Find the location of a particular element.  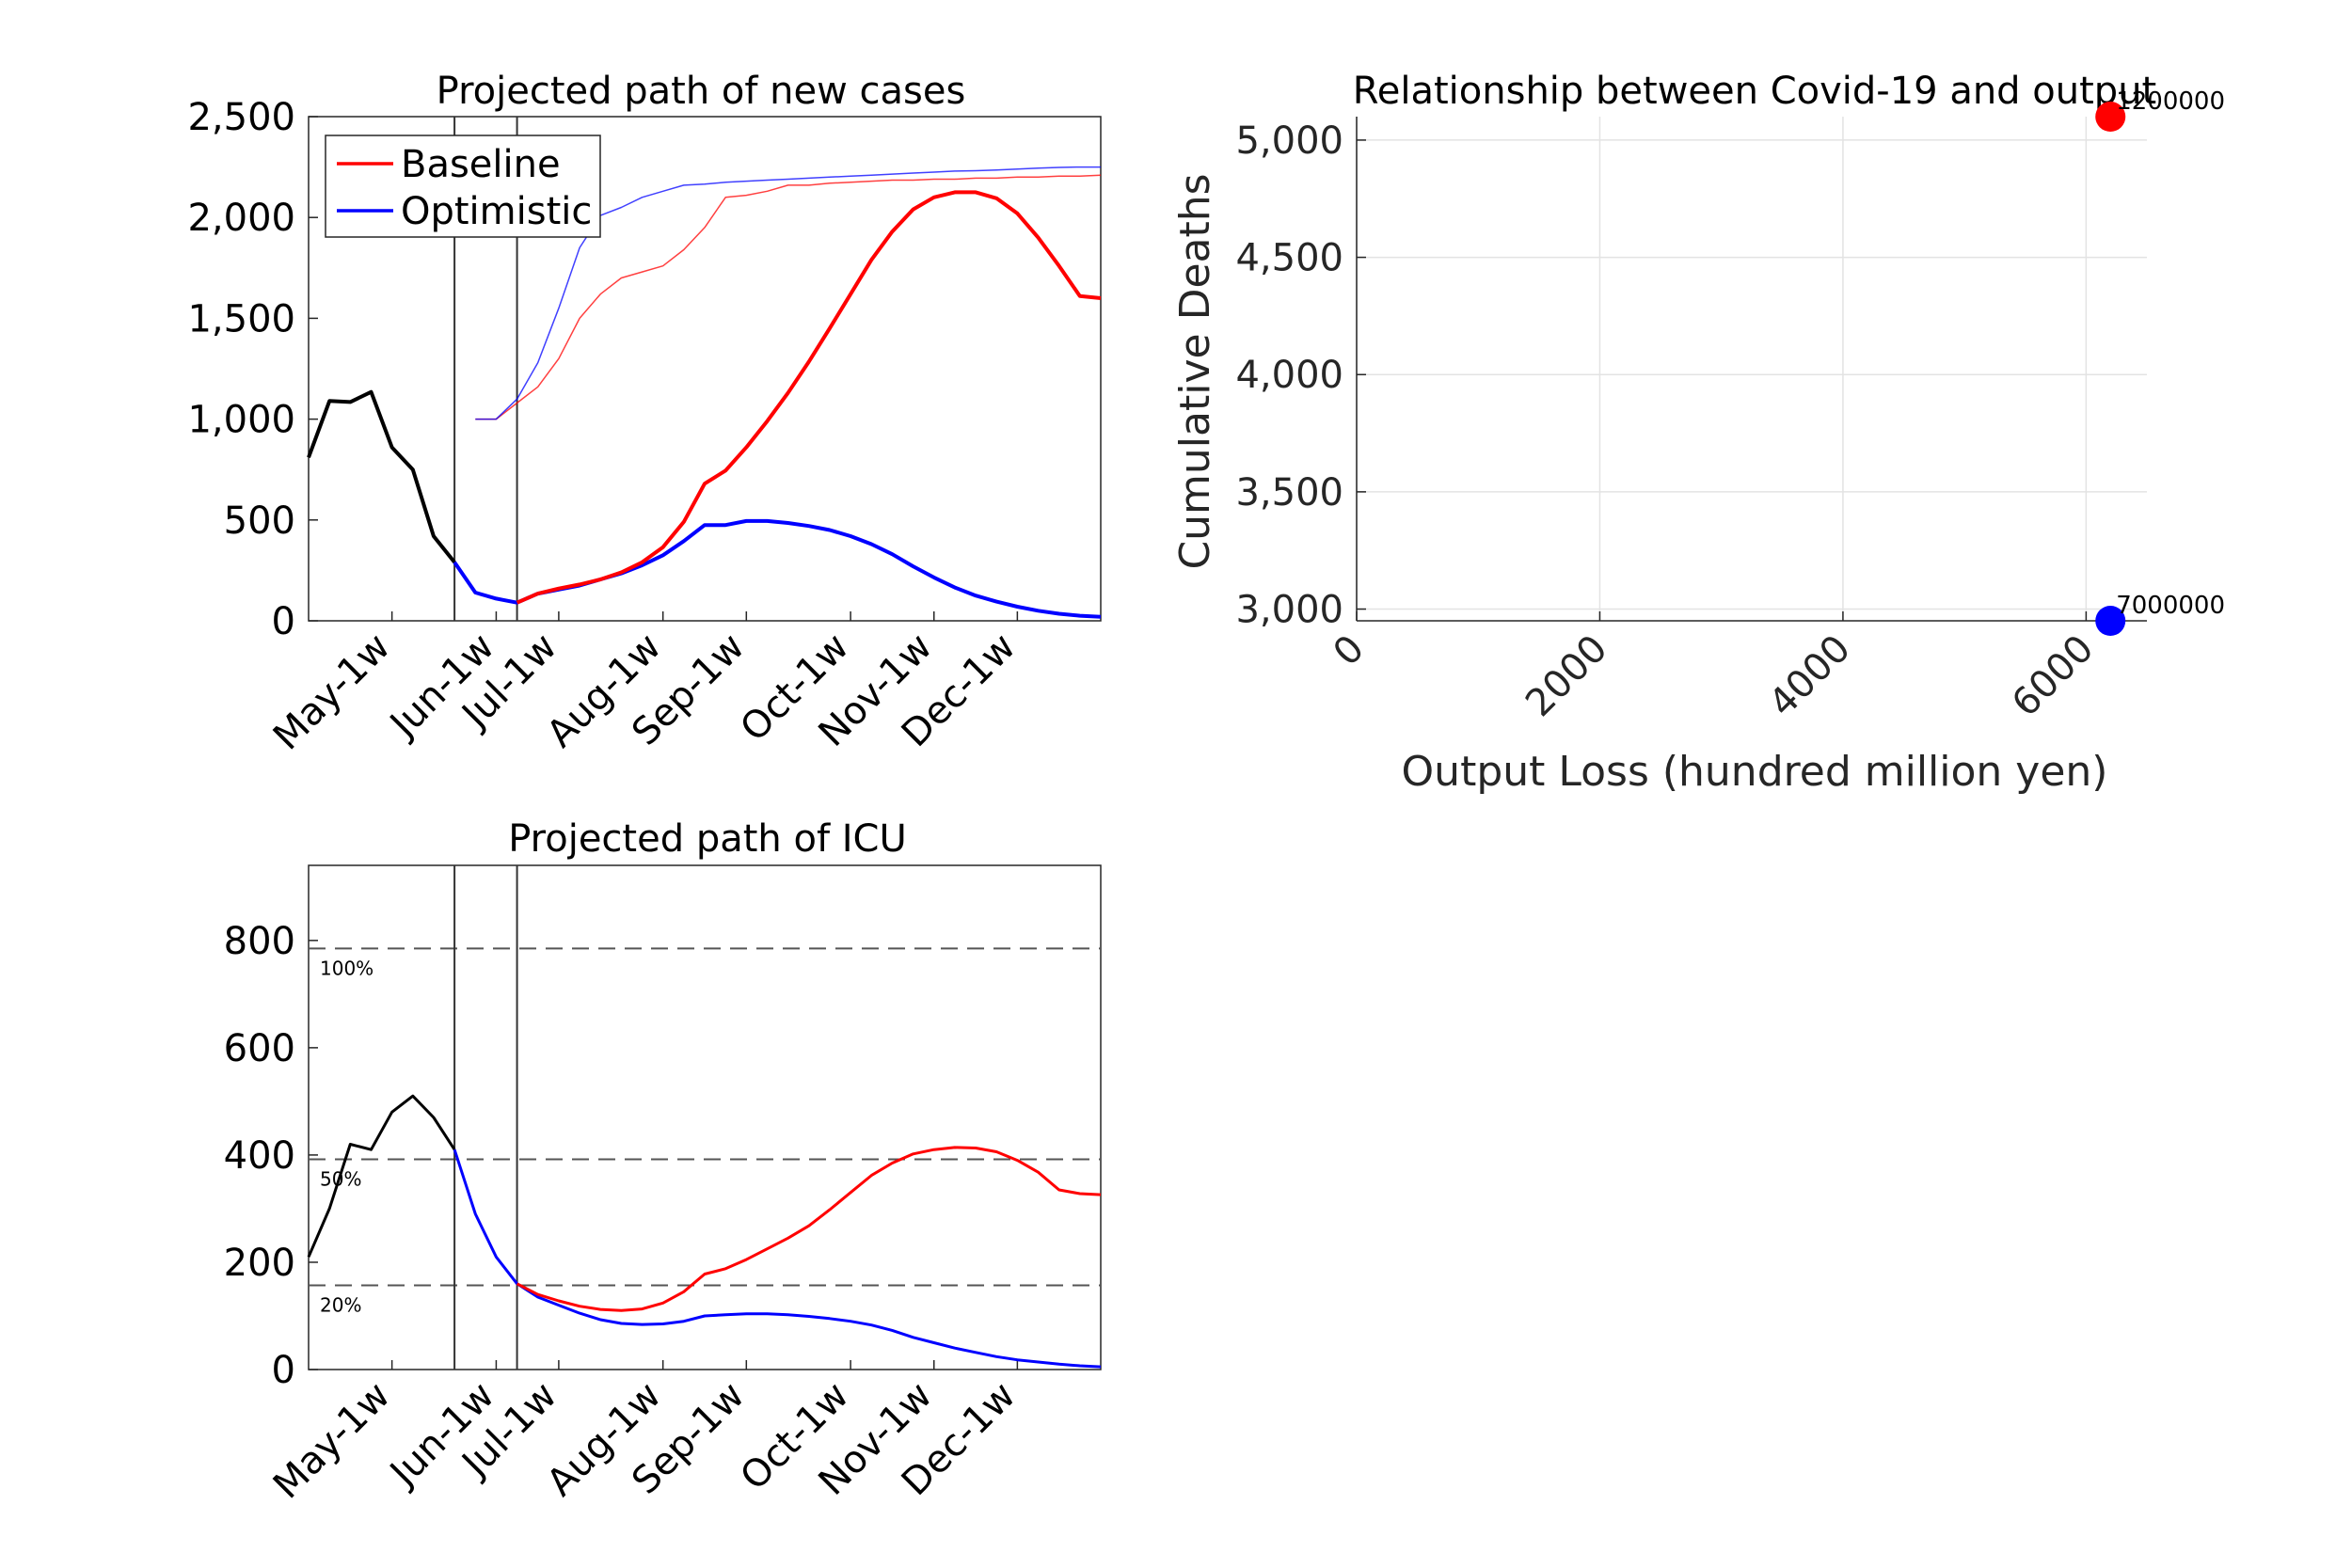

new-cases-chart-title: Projected path of new cases is located at coordinates (701, 92).